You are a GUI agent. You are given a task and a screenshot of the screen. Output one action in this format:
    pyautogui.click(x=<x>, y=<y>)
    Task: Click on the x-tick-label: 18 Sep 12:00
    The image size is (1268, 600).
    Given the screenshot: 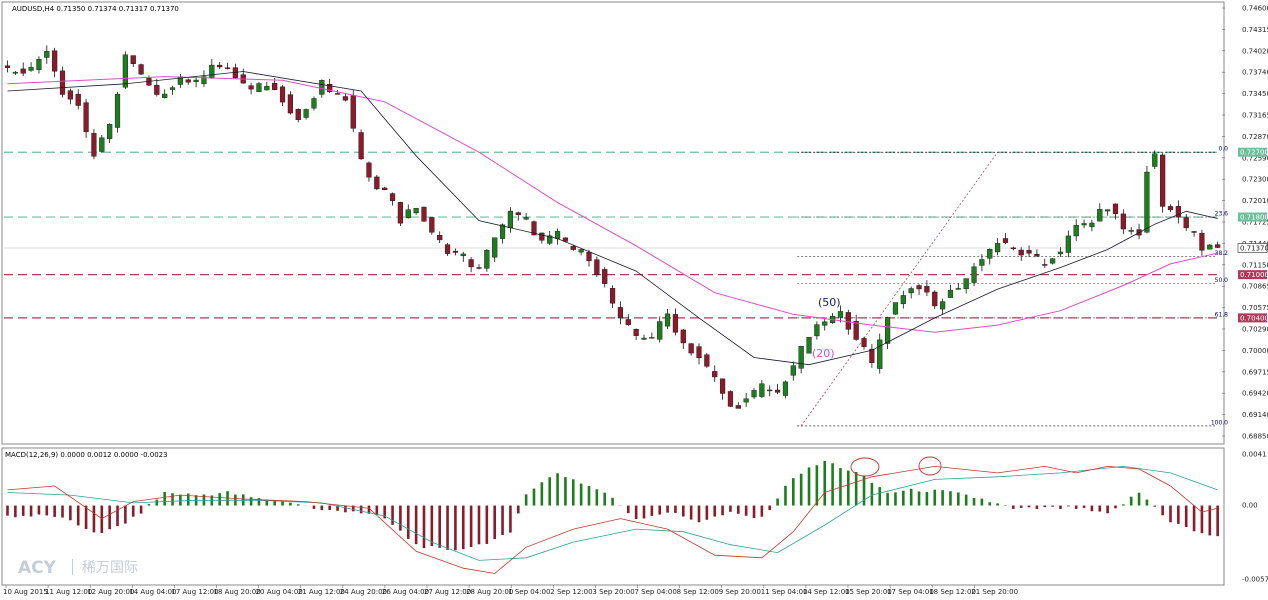 What is the action you would take?
    pyautogui.click(x=952, y=592)
    